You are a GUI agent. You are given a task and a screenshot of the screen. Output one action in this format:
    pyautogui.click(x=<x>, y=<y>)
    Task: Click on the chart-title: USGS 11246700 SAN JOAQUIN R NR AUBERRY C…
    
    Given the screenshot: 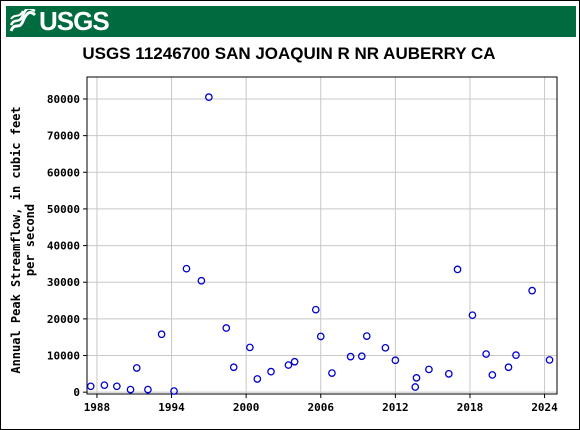 What is the action you would take?
    pyautogui.click(x=288, y=53)
    